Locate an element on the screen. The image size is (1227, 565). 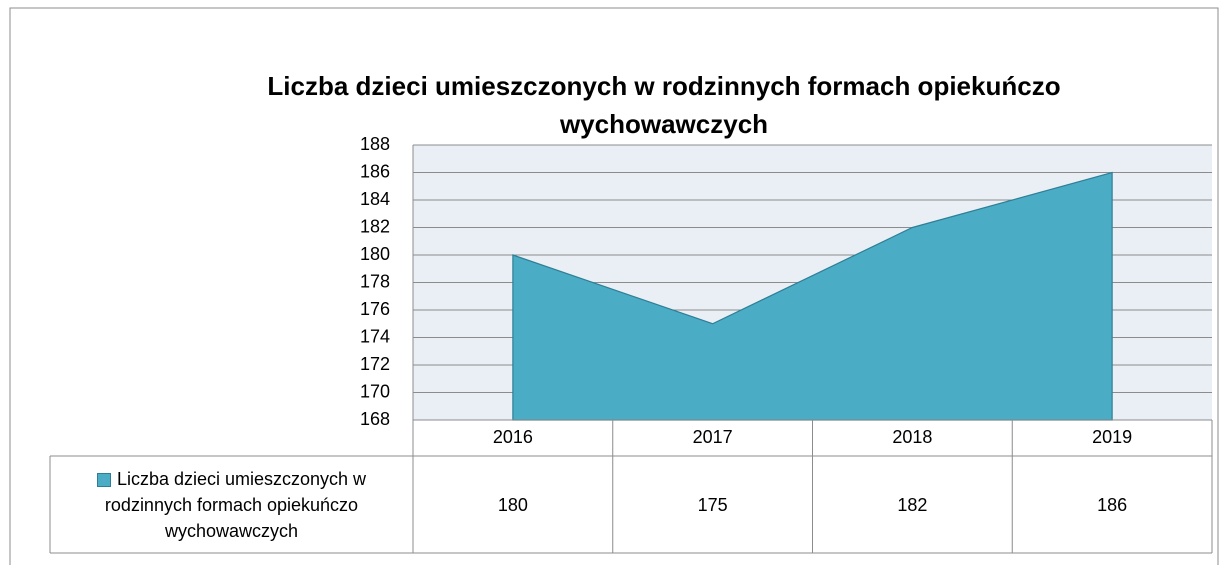
y-tick-label: 182 is located at coordinates (375, 226).